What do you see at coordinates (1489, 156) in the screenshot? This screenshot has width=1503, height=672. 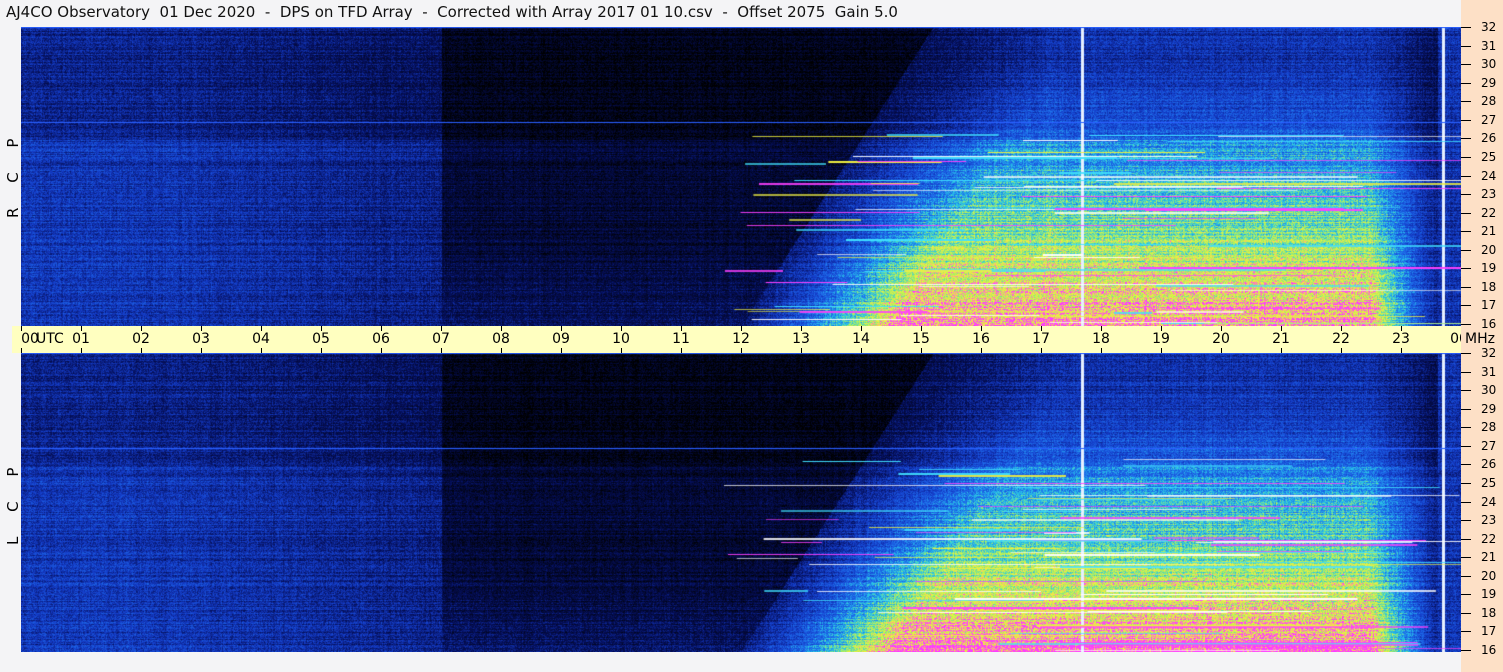 I see `freq-tick-label: 25` at bounding box center [1489, 156].